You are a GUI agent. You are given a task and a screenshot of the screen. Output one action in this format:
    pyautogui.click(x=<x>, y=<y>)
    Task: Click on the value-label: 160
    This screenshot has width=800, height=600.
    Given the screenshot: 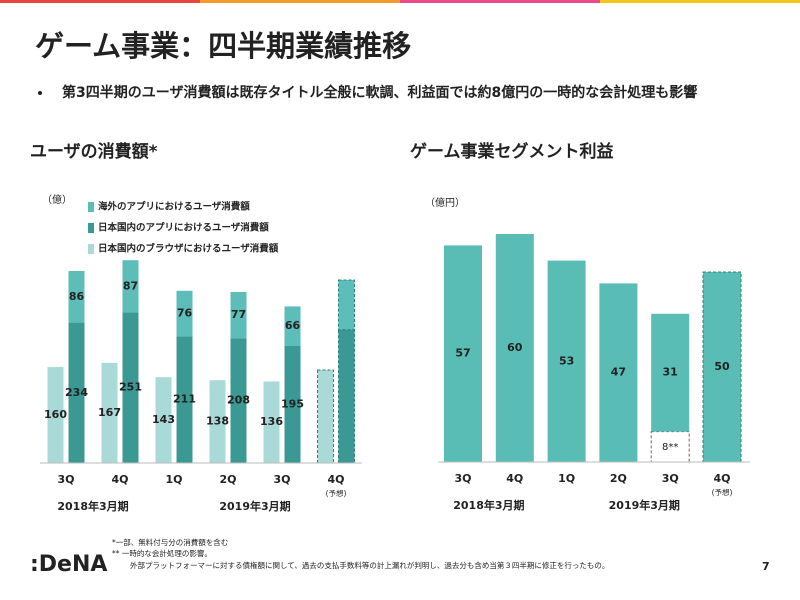 What is the action you would take?
    pyautogui.click(x=55, y=414)
    